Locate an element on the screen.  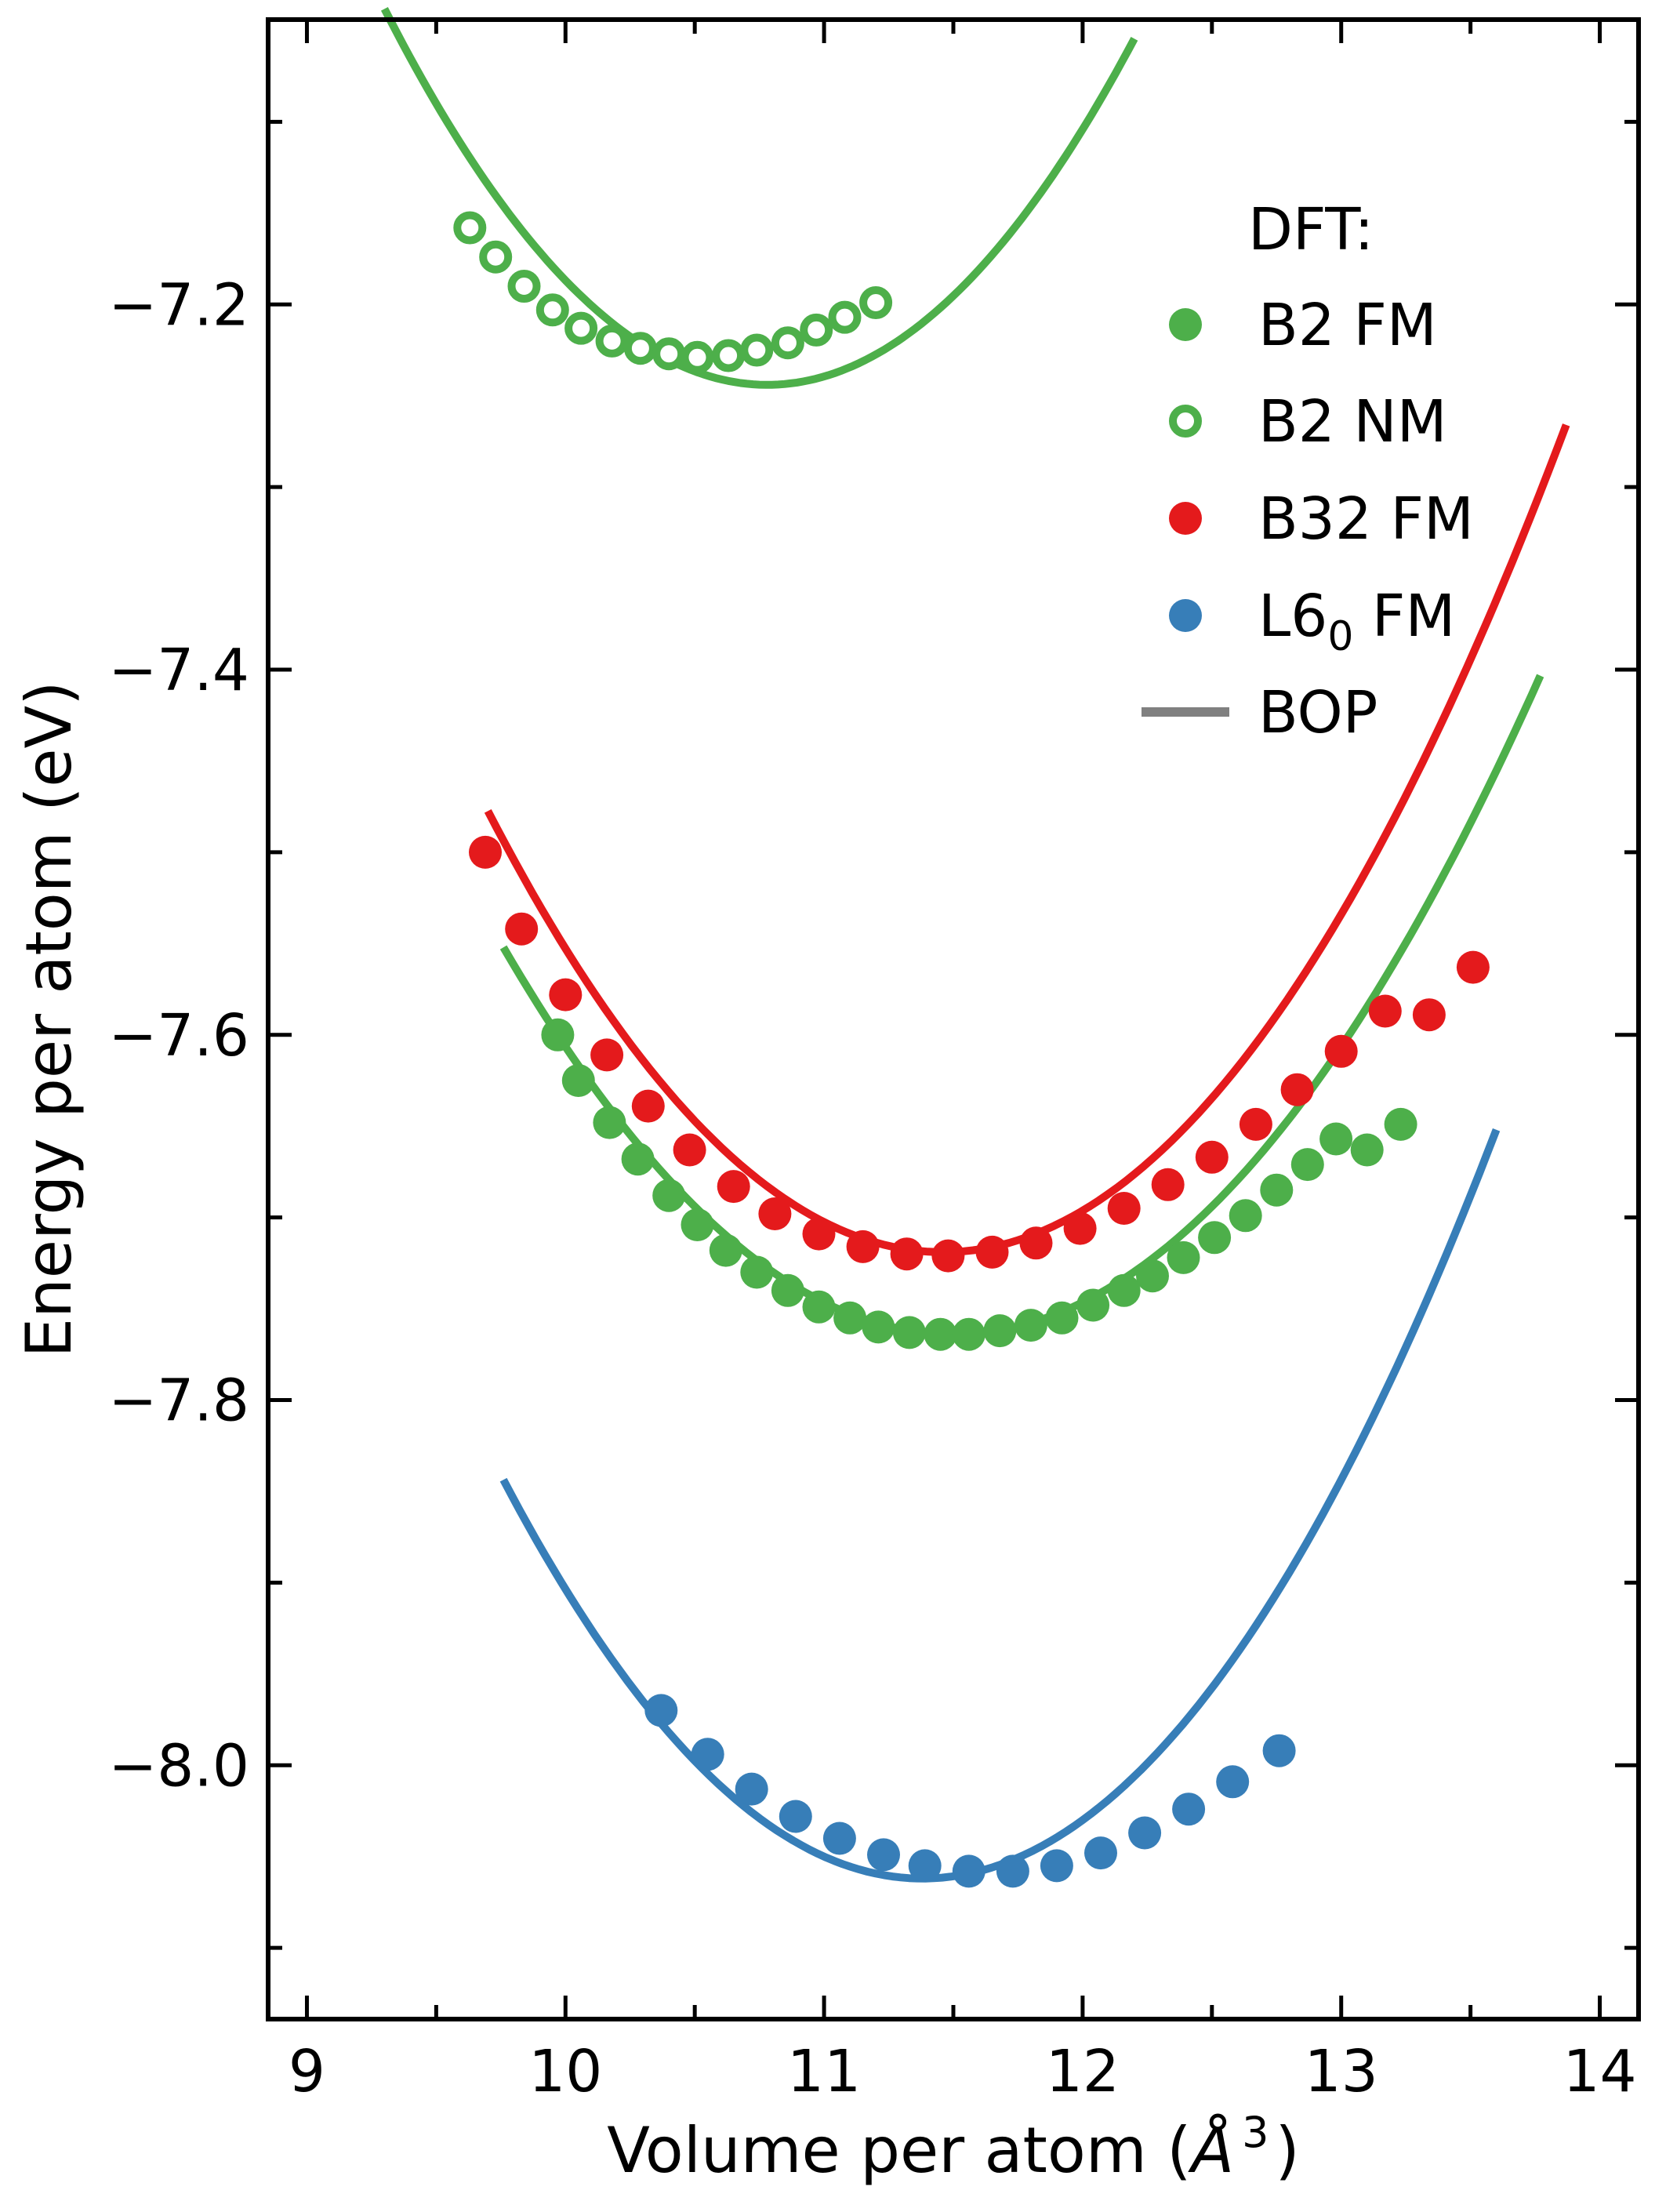
legend-marker-b2-nm is located at coordinates (1185, 421).